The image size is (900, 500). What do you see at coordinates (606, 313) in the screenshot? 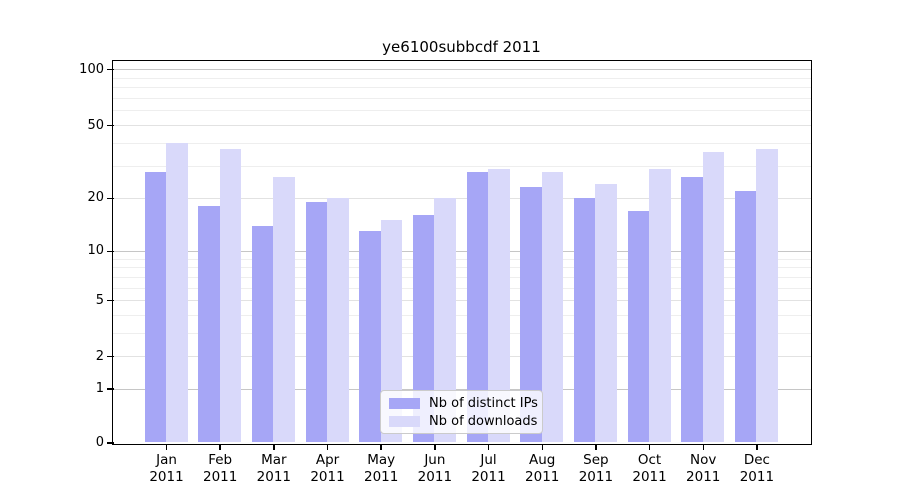
I see `bar-sep-downloads` at bounding box center [606, 313].